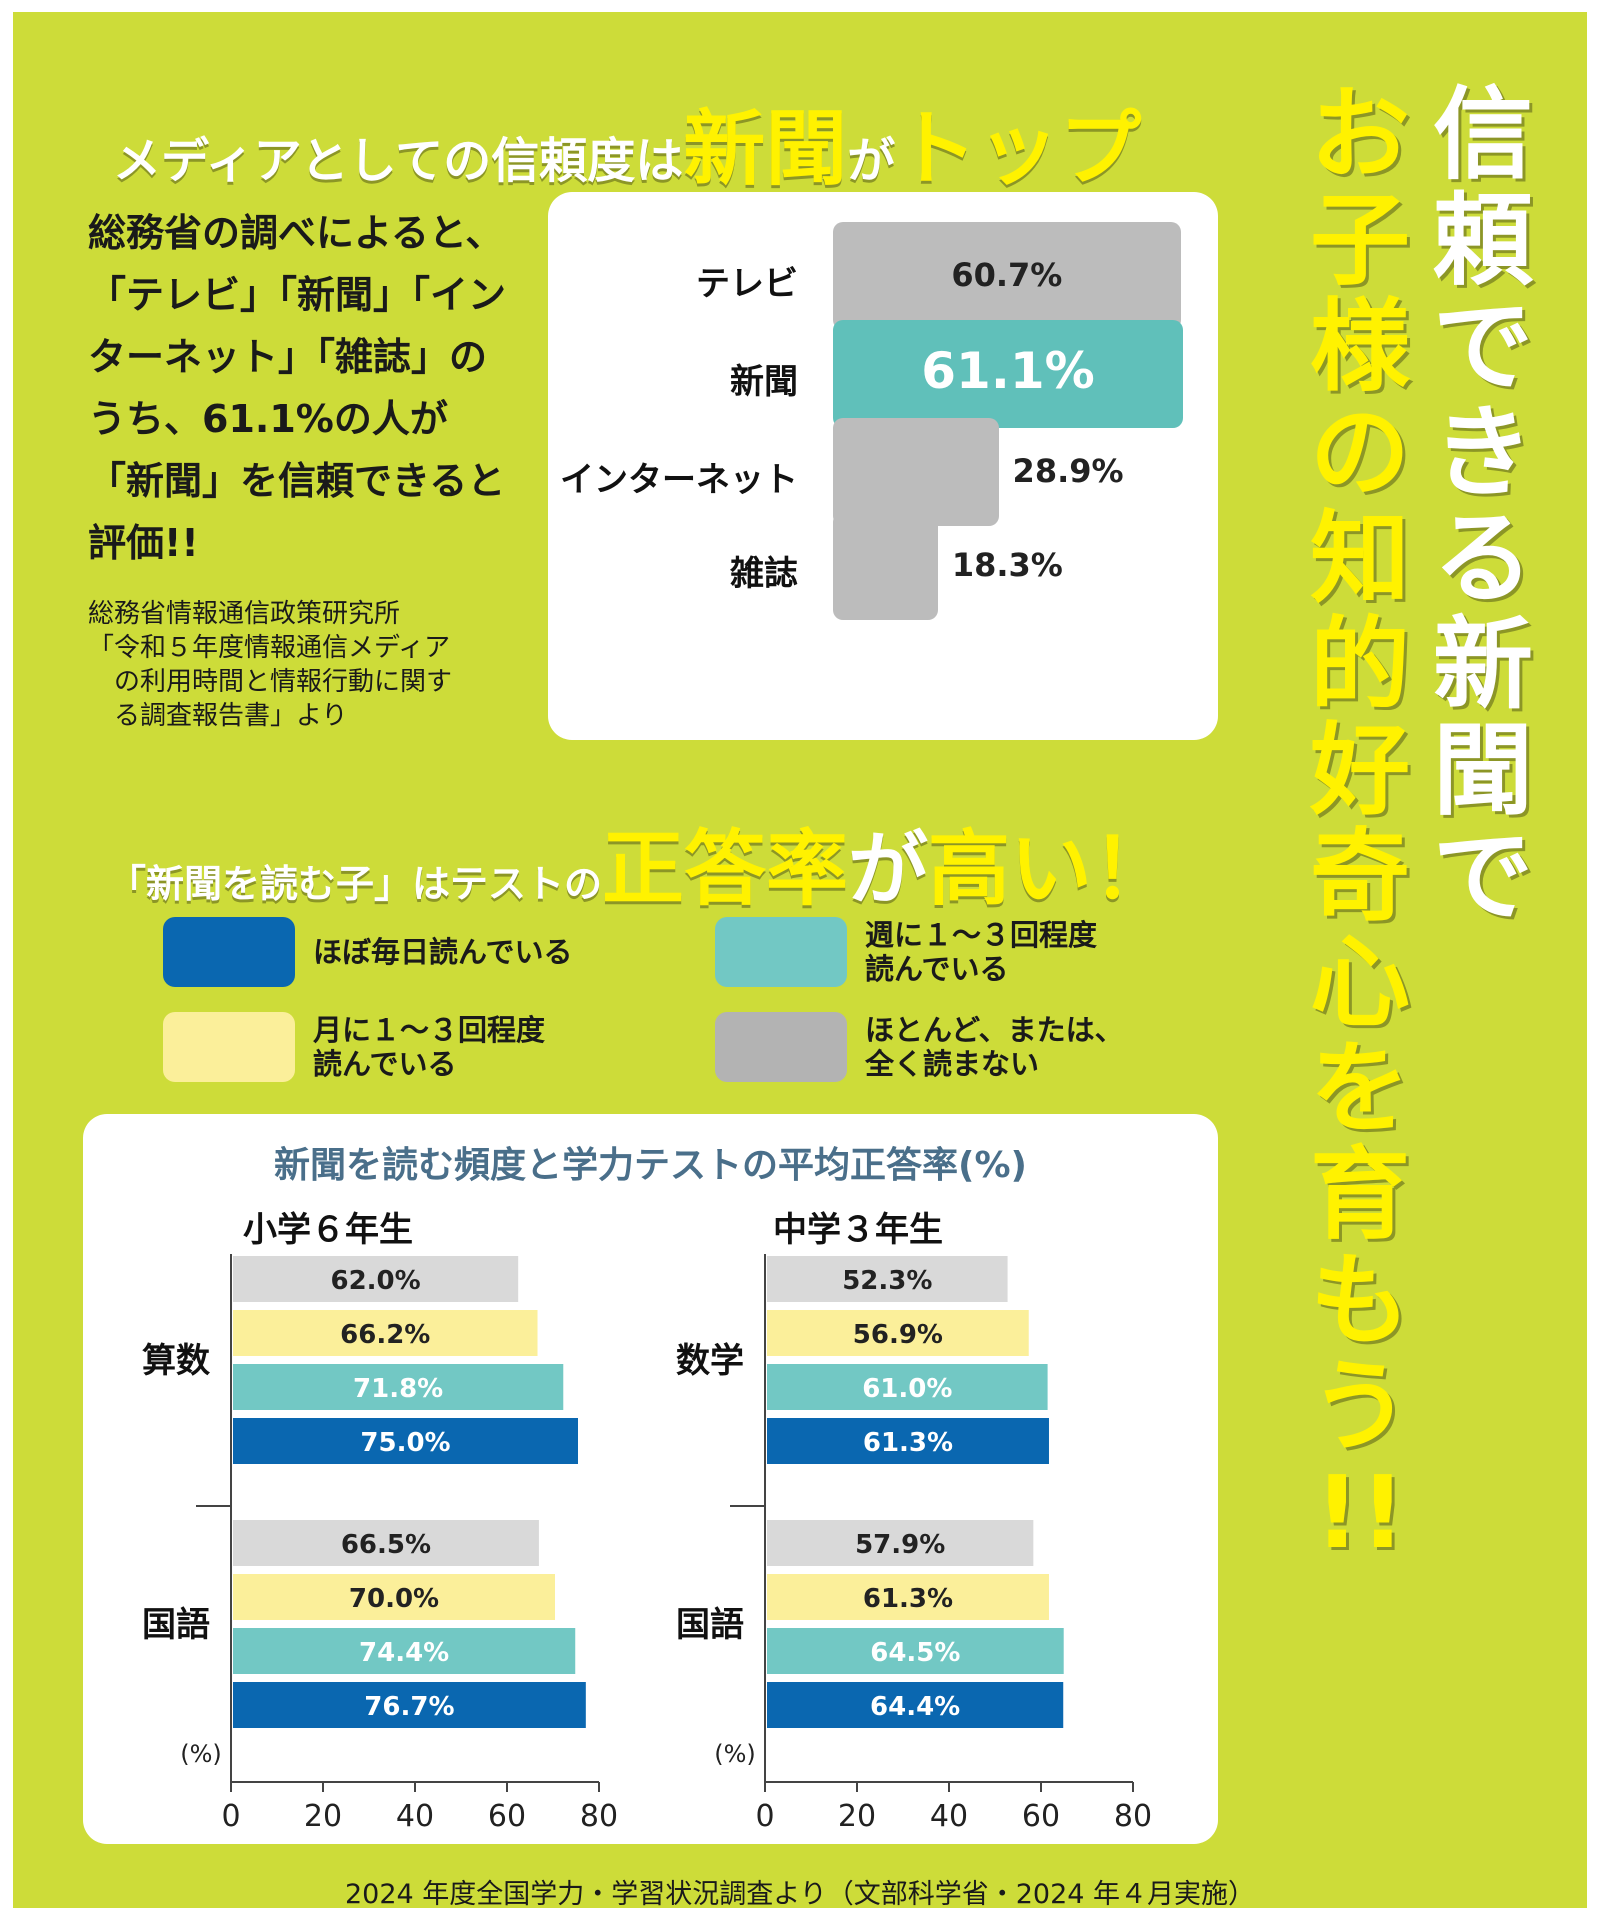 This screenshot has height=1920, width=1600. What do you see at coordinates (1360, 1194) in the screenshot?
I see `vertical-title-left-char: 育` at bounding box center [1360, 1194].